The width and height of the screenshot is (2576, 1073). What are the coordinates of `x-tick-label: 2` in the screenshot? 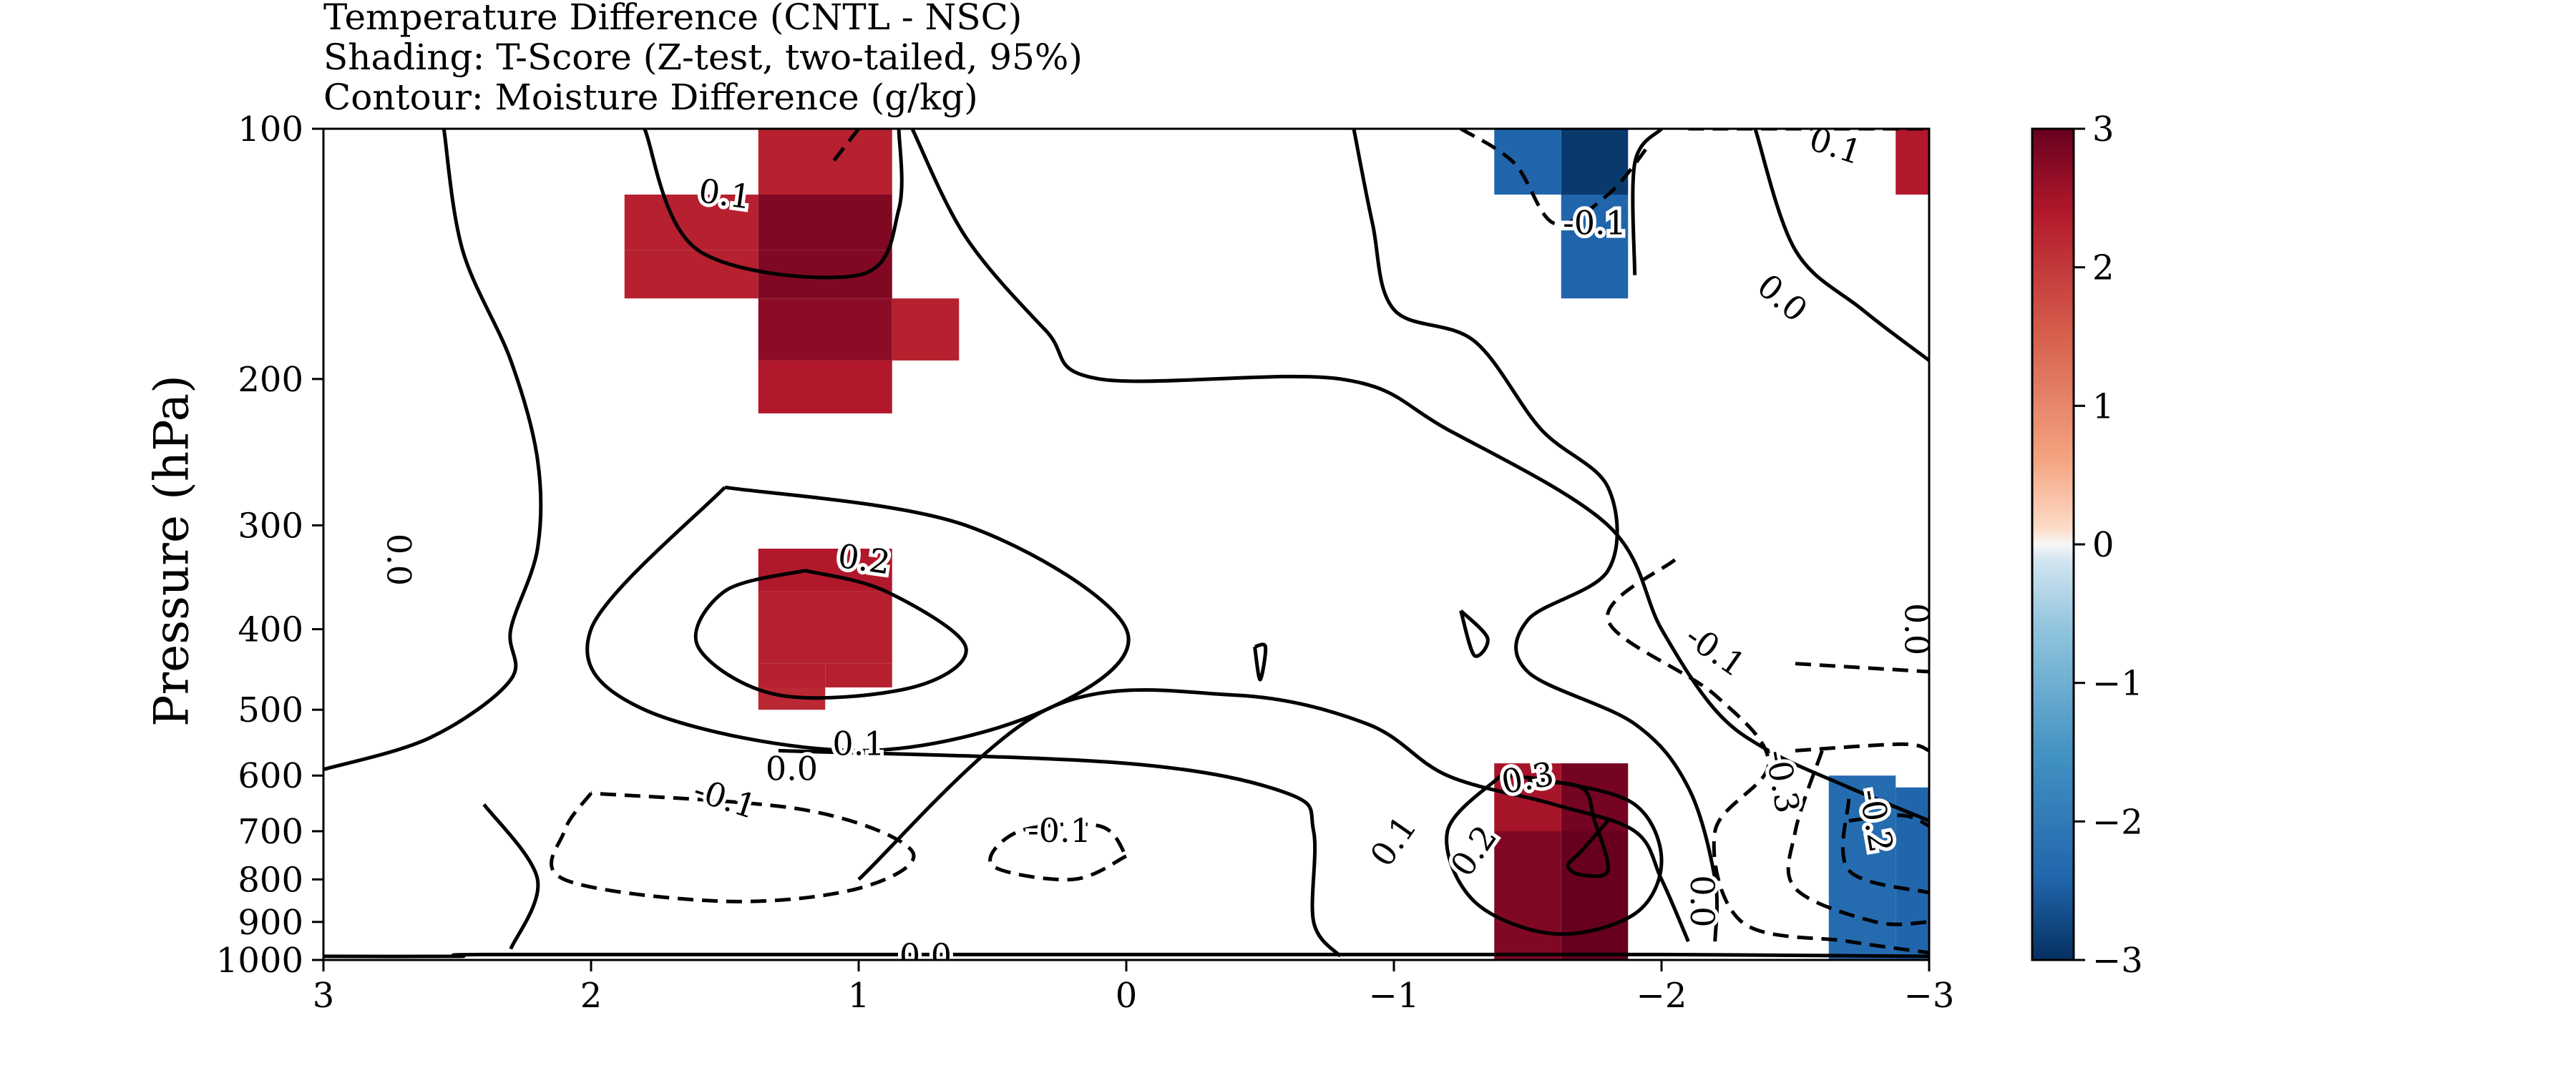 It's located at (591, 996).